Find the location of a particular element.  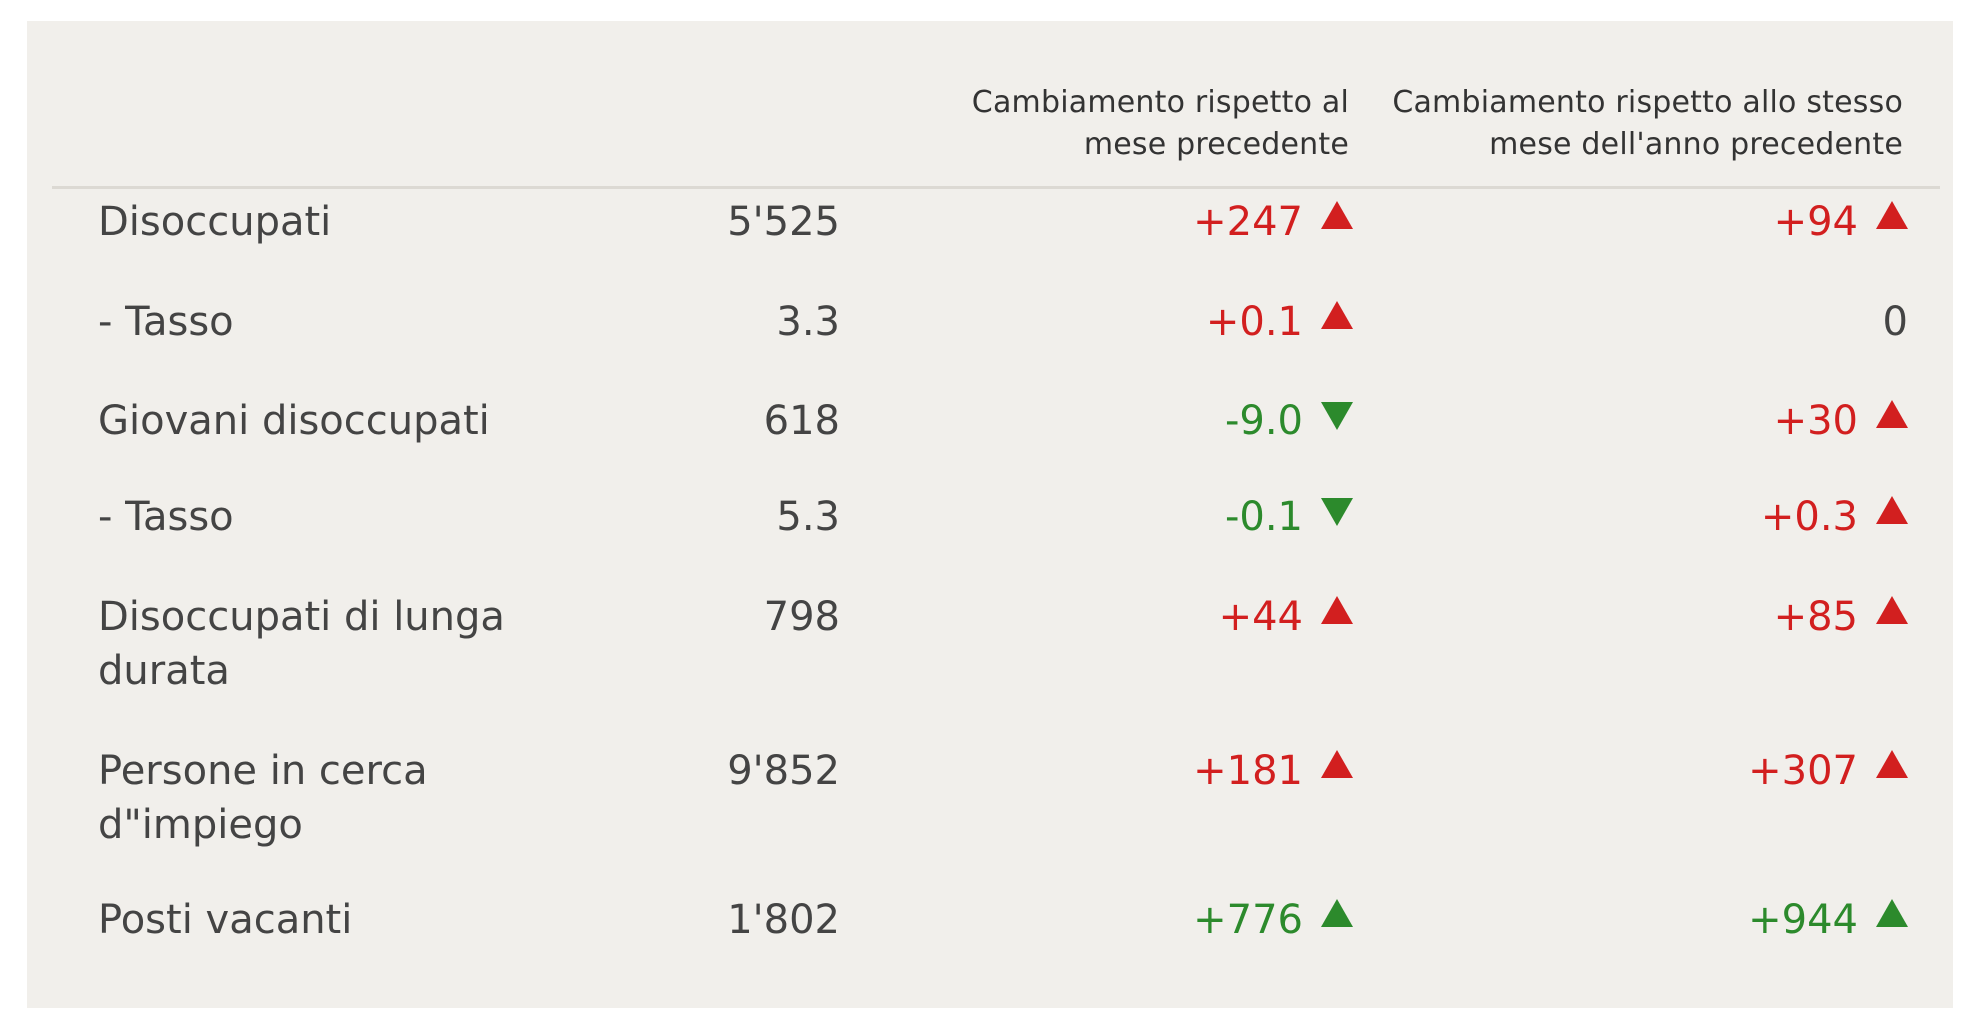

year-change-cell: 0 is located at coordinates (1895, 322).